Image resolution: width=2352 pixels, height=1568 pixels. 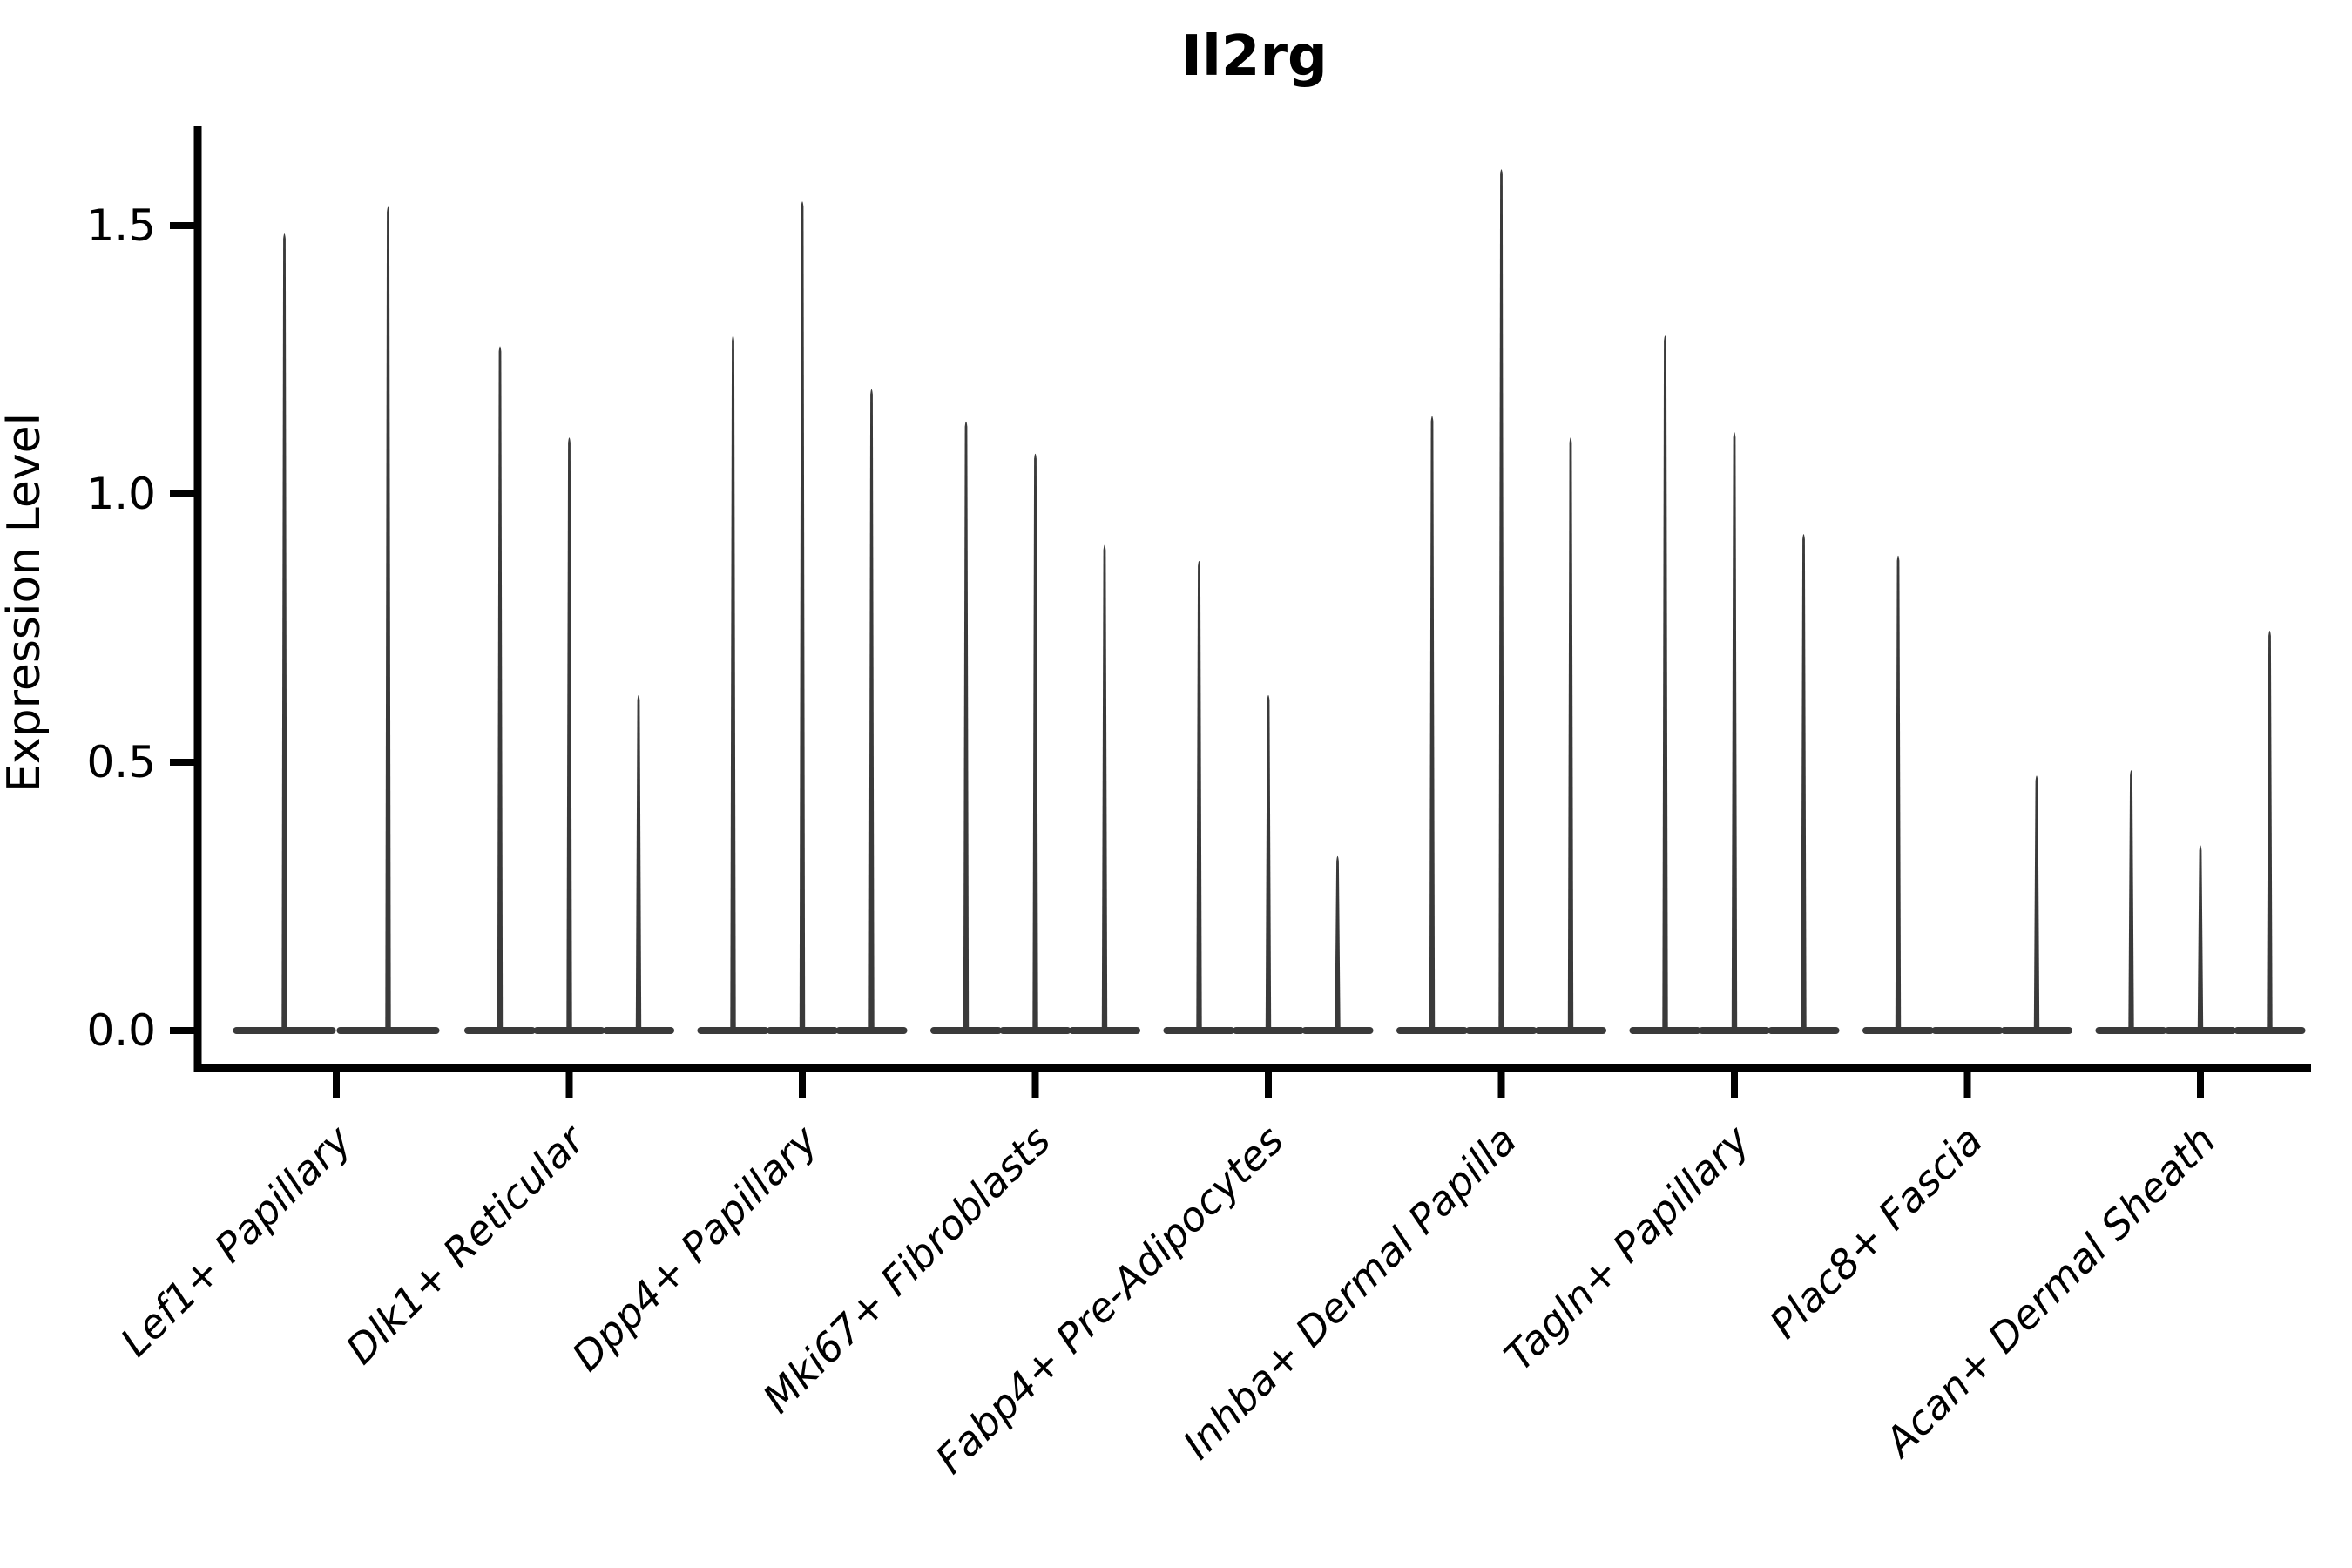 What do you see at coordinates (121, 225) in the screenshot?
I see `y-tick-label: 1.5` at bounding box center [121, 225].